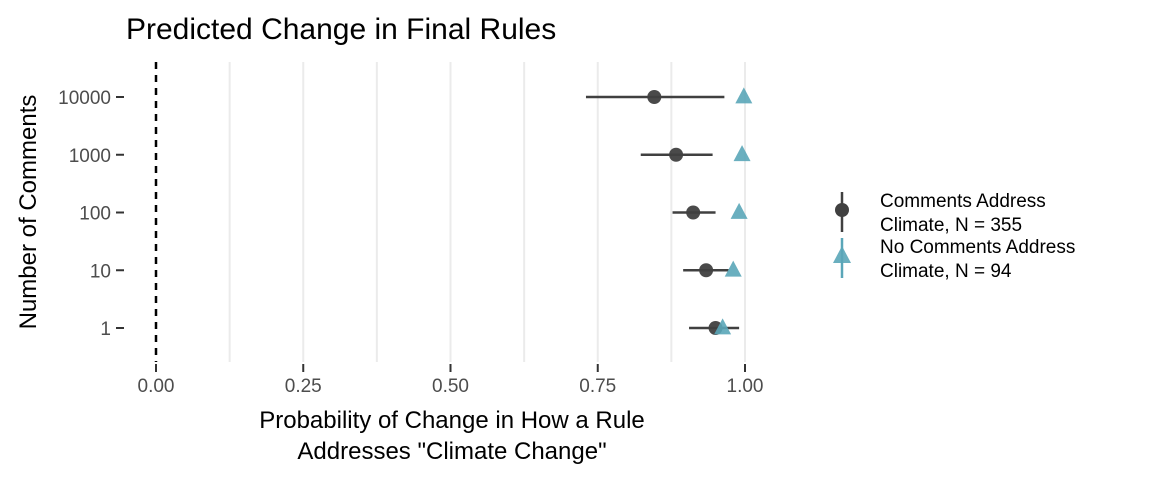 This screenshot has height=480, width=1152. What do you see at coordinates (100, 271) in the screenshot?
I see `y-tick-label: 10` at bounding box center [100, 271].